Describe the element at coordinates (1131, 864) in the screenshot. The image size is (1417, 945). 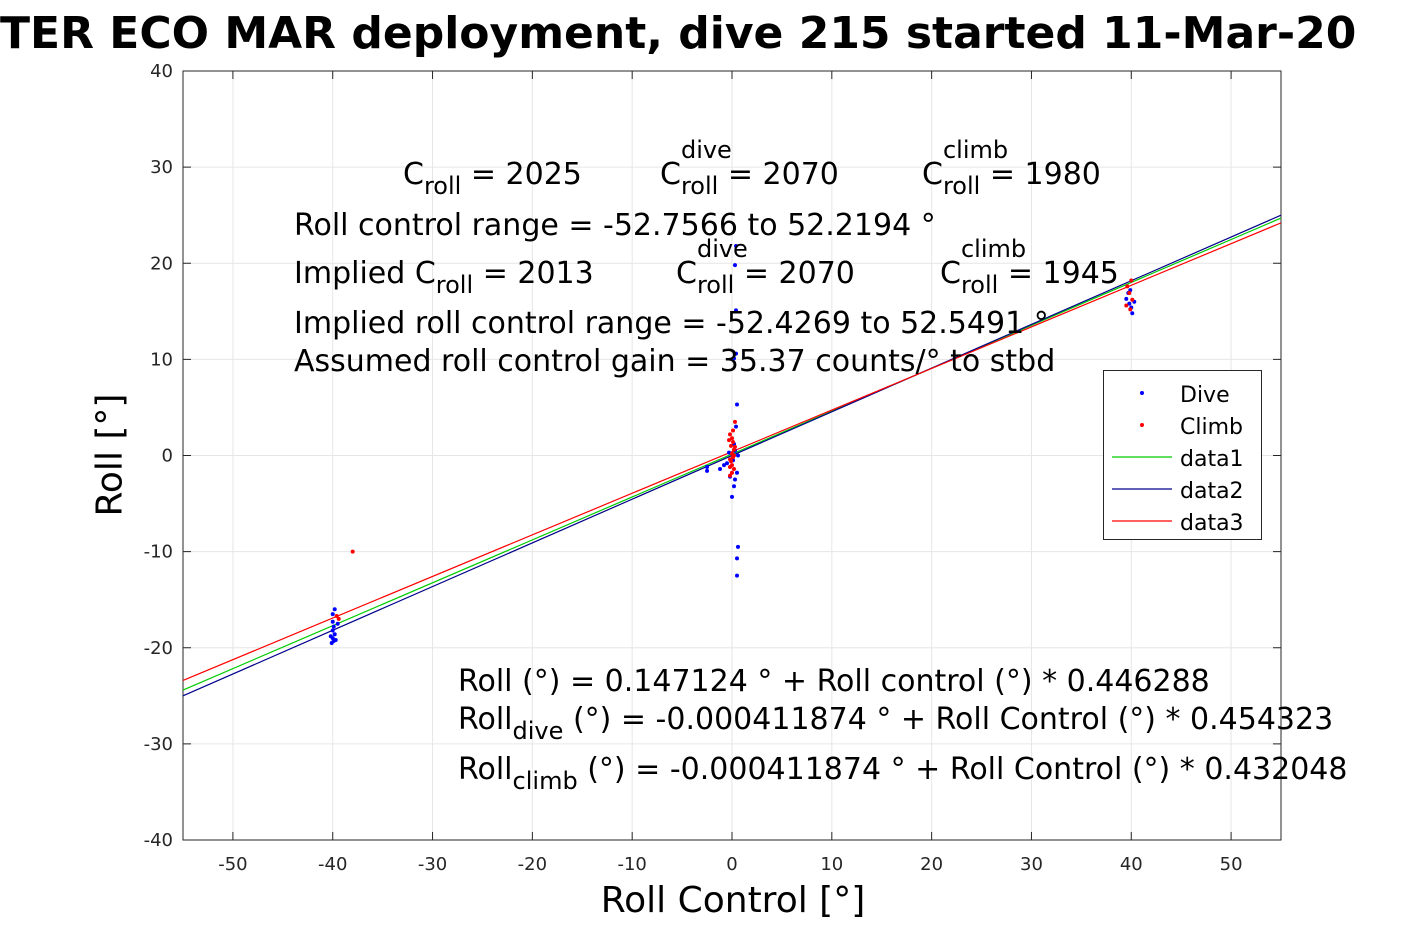
I see `x-tick-label: 40` at that location.